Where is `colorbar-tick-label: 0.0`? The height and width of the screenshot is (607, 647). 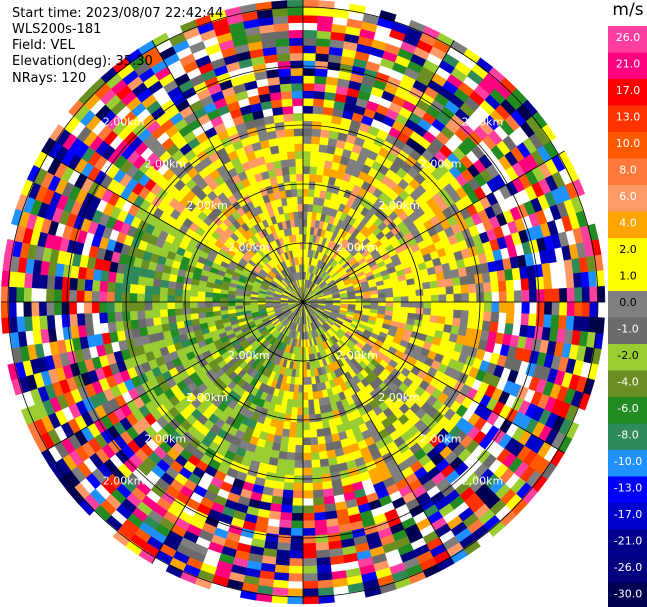 colorbar-tick-label: 0.0 is located at coordinates (628, 302).